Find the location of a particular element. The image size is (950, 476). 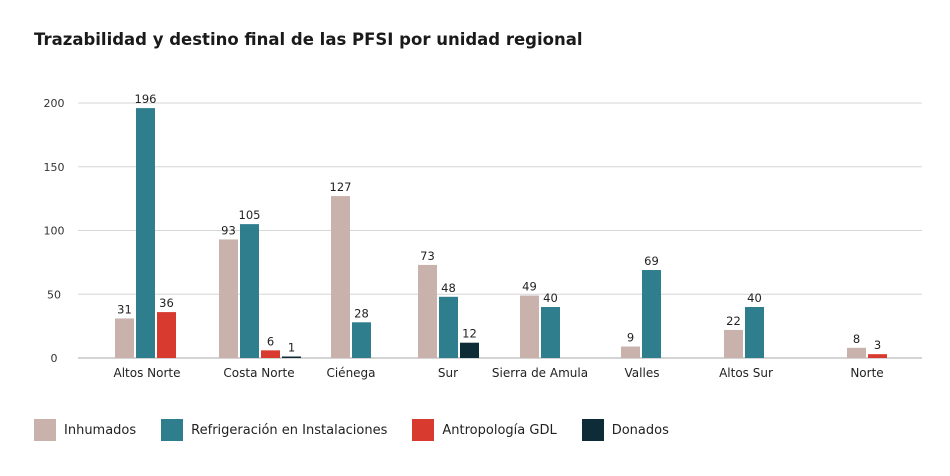

data-label: 69 is located at coordinates (651, 261).